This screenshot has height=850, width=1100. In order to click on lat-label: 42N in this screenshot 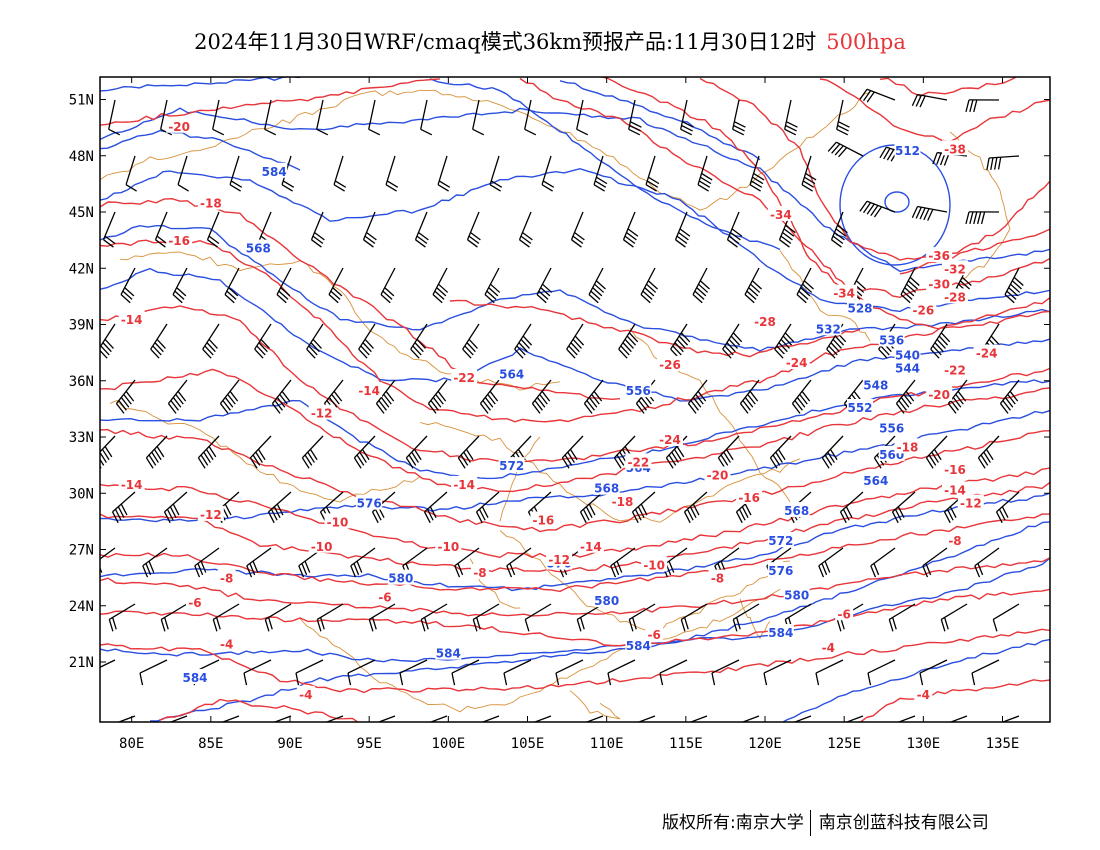, I will do `click(81, 269)`.